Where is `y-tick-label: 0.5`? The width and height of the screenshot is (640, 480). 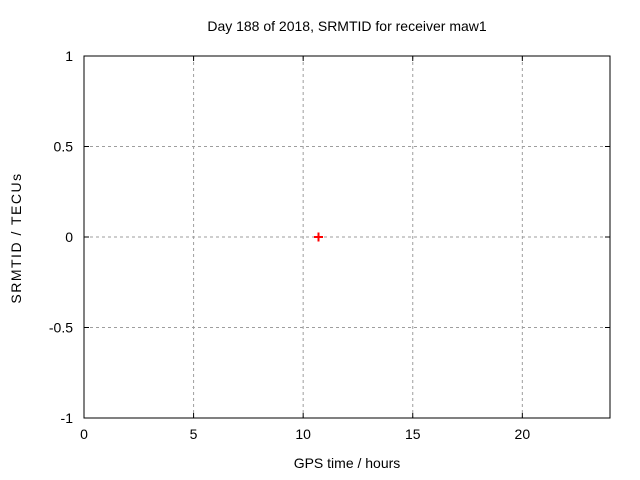 y-tick-label: 0.5 is located at coordinates (64, 147).